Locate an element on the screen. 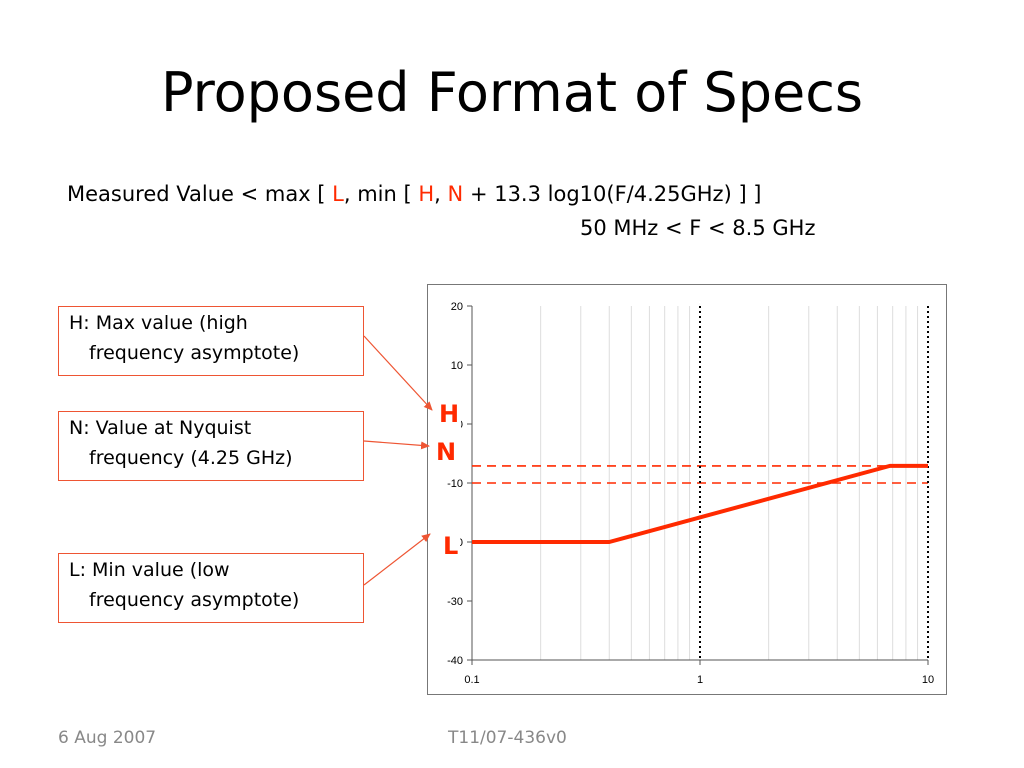 The width and height of the screenshot is (1024, 768). callout-N: N: Value at Nyquist frequency (4.25 GHz) is located at coordinates (211, 446).